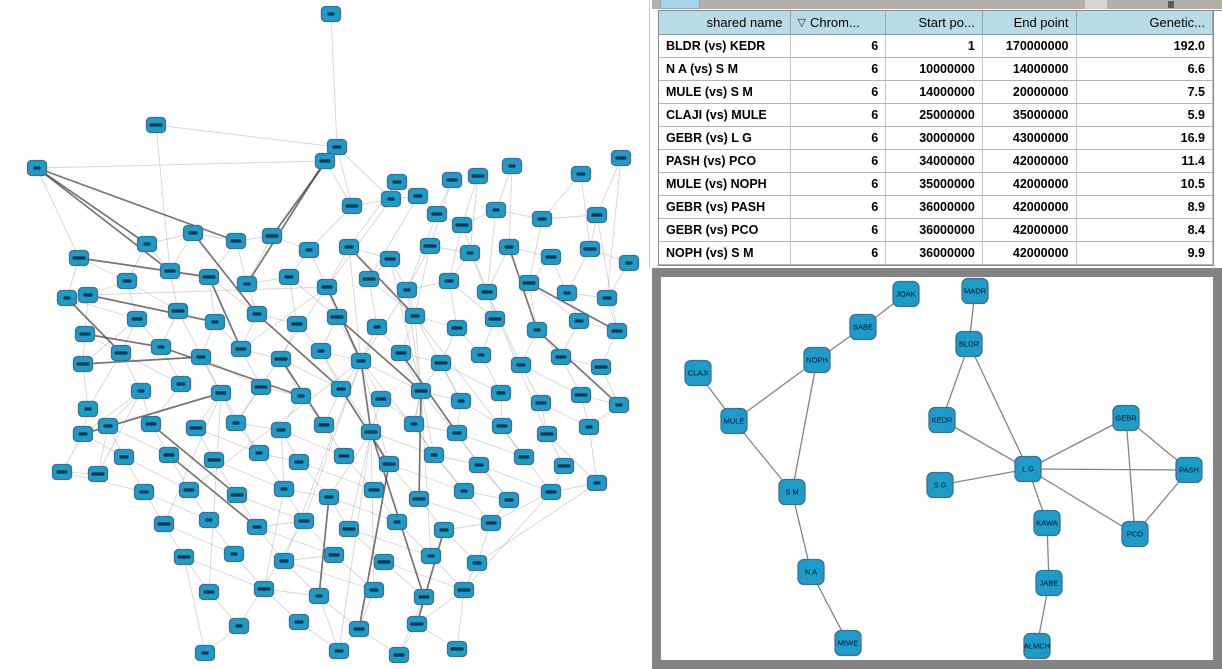 The width and height of the screenshot is (1222, 669). I want to click on network-node-almch, so click(1037, 646).